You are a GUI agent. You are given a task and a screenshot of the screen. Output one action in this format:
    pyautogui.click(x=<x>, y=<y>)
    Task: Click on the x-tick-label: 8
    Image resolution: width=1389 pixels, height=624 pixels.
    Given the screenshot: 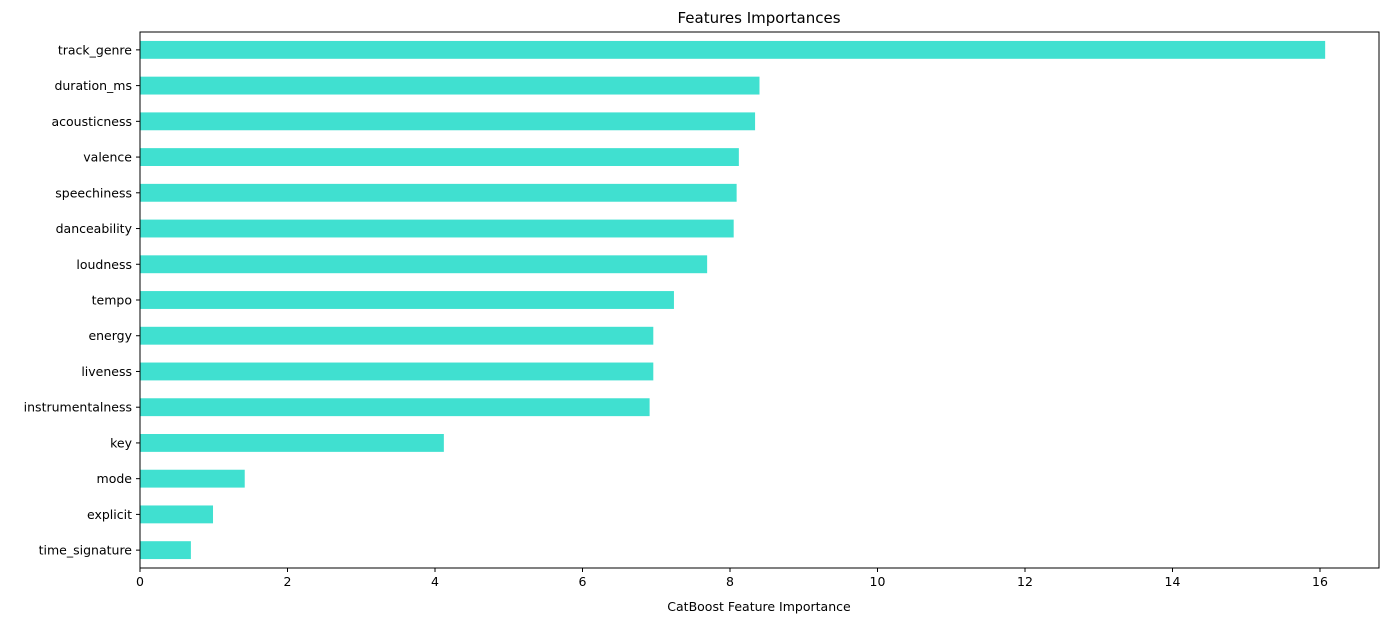 What is the action you would take?
    pyautogui.click(x=730, y=581)
    